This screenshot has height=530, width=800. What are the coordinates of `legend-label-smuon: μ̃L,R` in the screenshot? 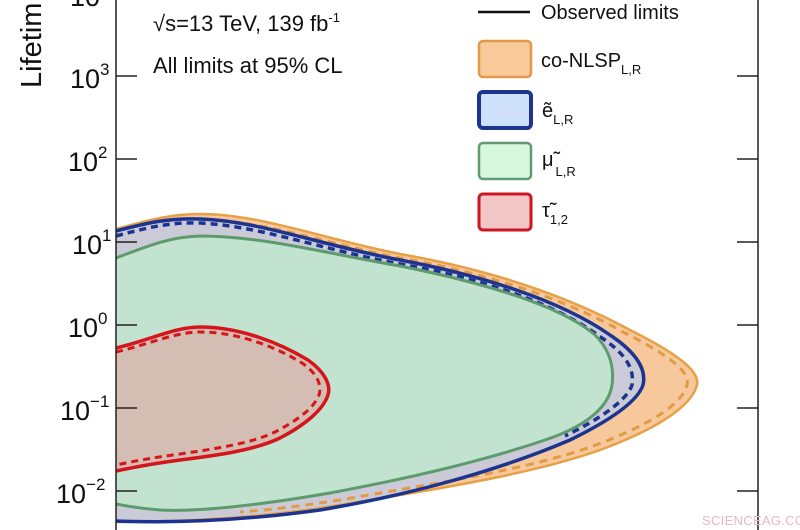 It's located at (559, 164).